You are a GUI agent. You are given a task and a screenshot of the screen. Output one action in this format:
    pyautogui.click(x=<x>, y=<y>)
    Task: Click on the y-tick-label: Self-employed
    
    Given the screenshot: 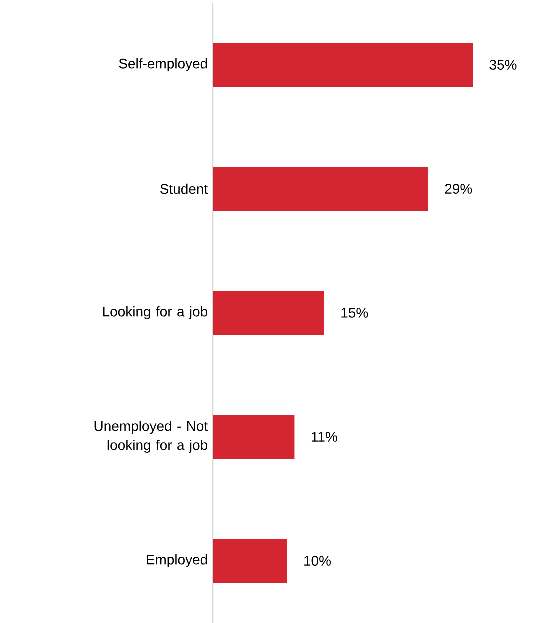 What is the action you would take?
    pyautogui.click(x=163, y=65)
    